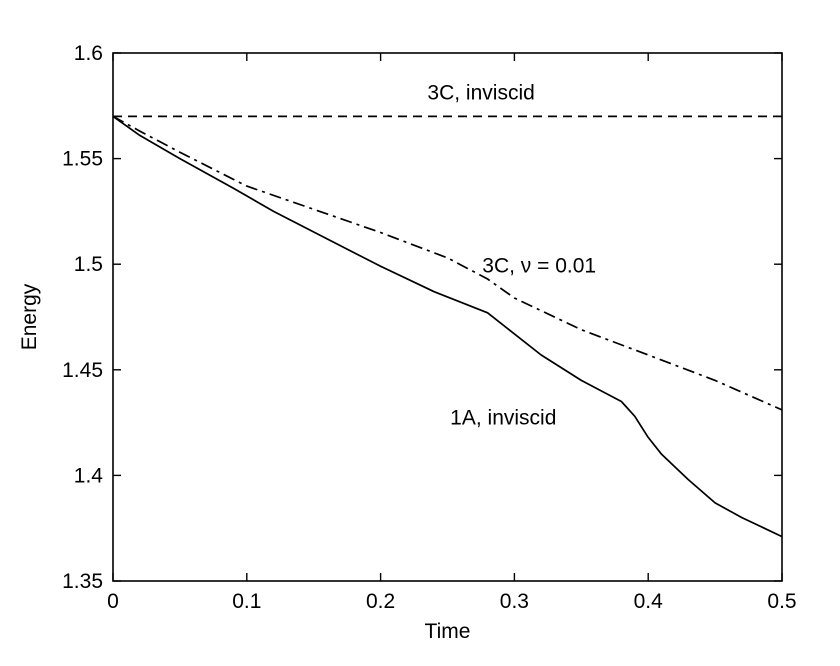 Image resolution: width=840 pixels, height=666 pixels. I want to click on y-tick-label: 1.5, so click(88, 264).